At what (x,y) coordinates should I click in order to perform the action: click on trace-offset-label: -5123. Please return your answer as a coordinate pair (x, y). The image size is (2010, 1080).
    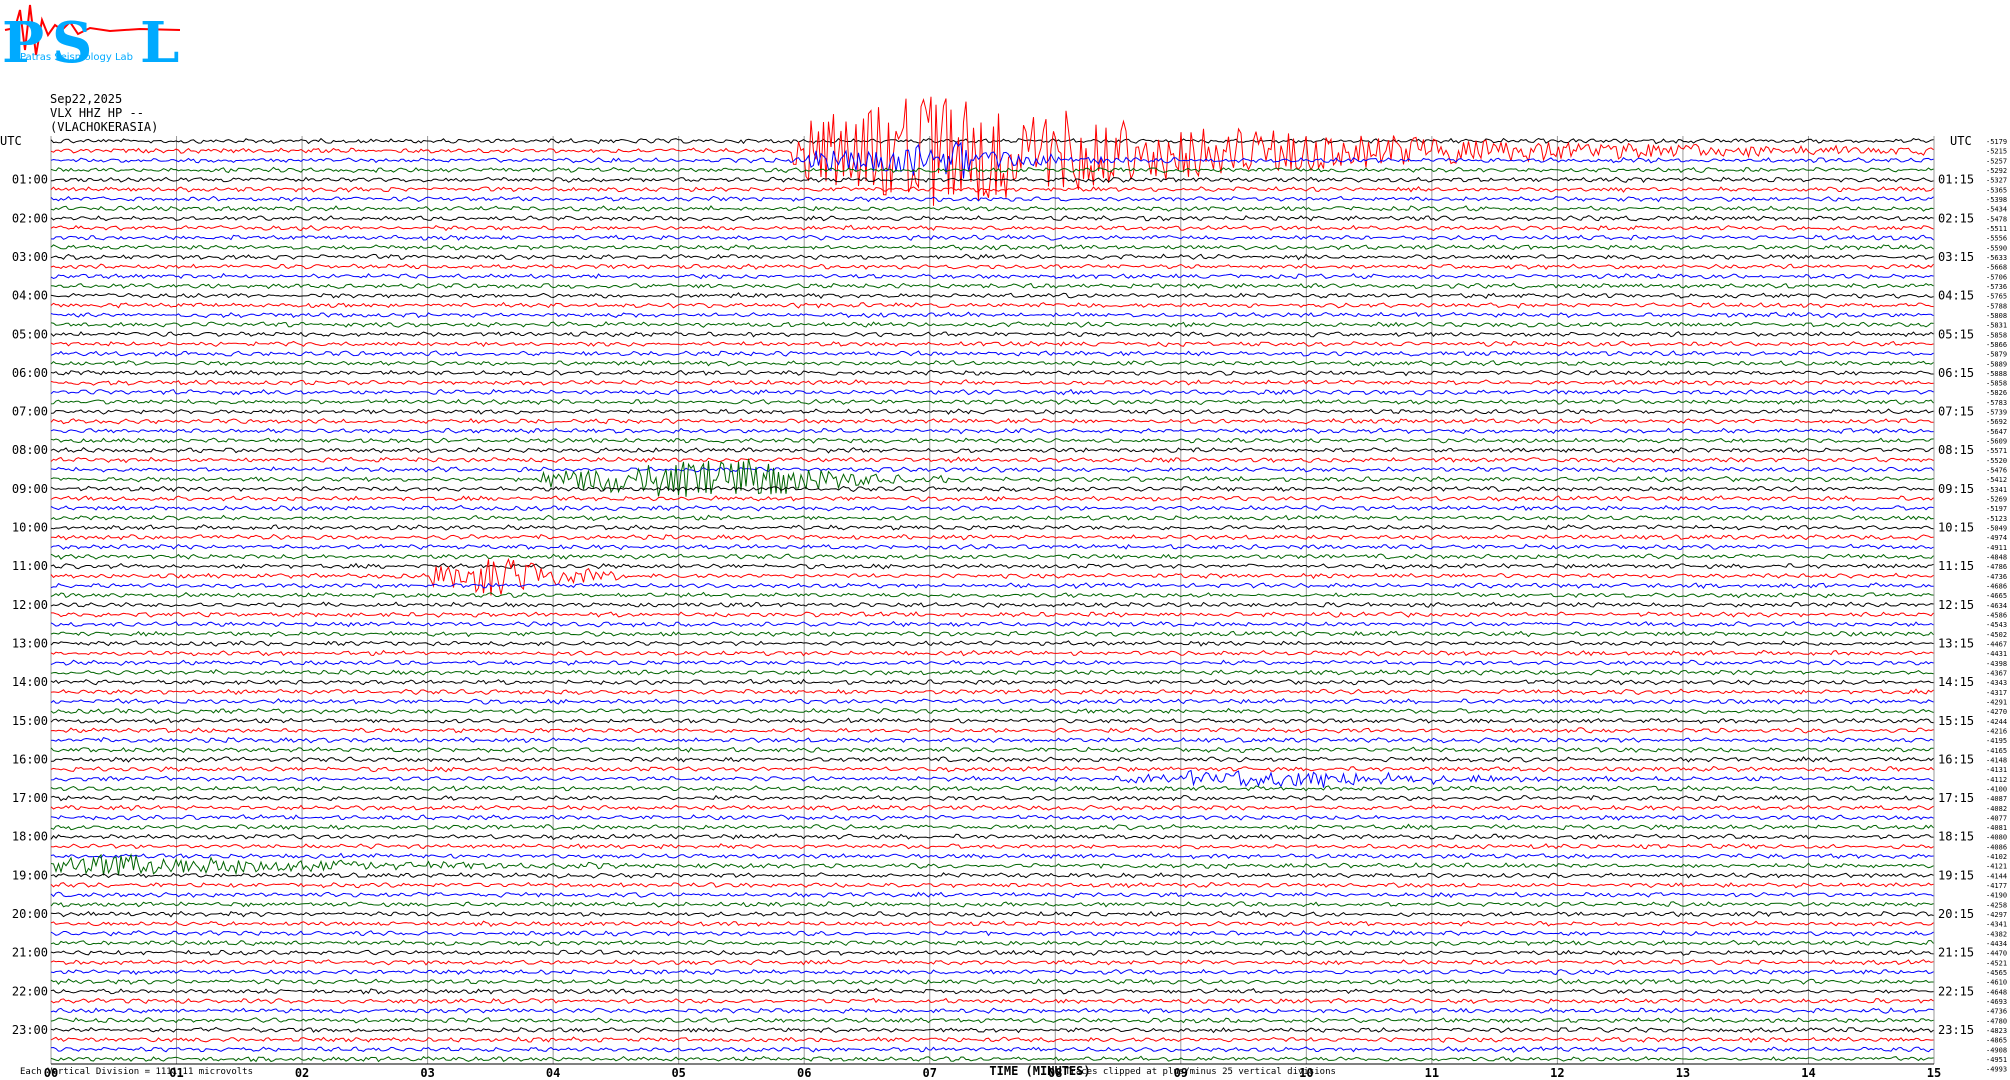
    Looking at the image, I should click on (1996, 519).